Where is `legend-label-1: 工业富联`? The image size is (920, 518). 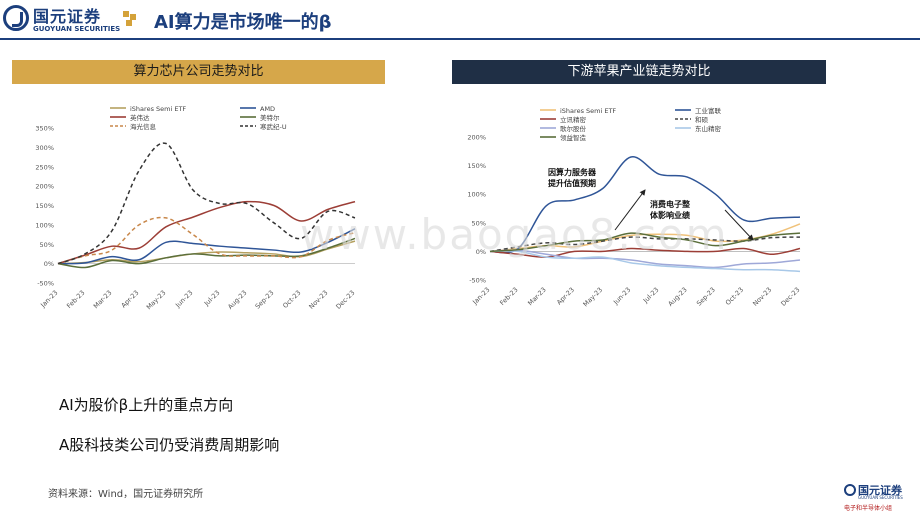 legend-label-1: 工业富联 is located at coordinates (708, 110).